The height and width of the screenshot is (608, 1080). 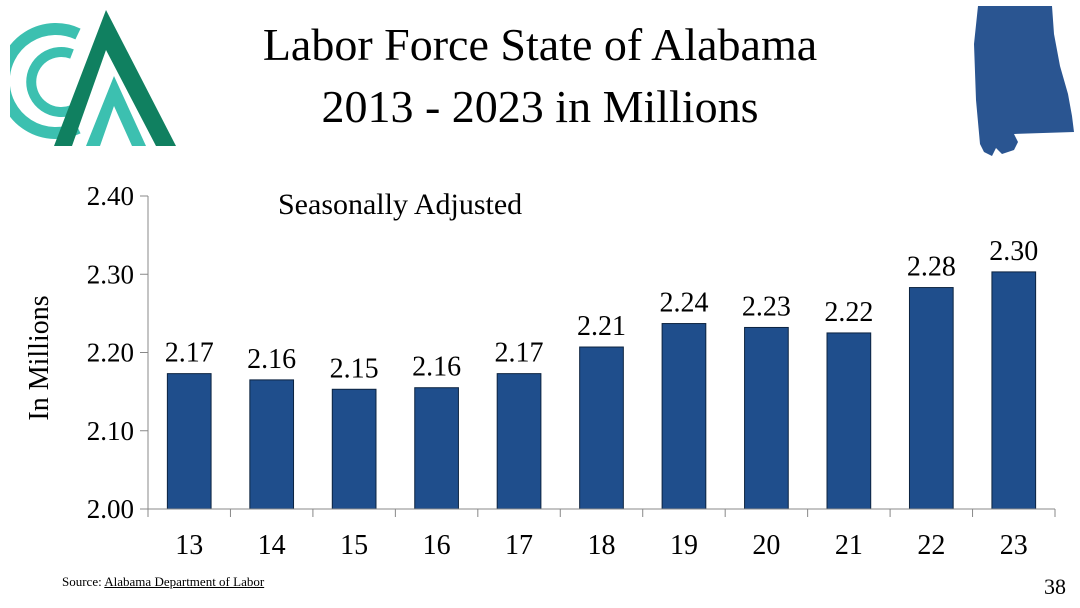 I want to click on y-tick-label: 2.00, so click(x=110, y=509).